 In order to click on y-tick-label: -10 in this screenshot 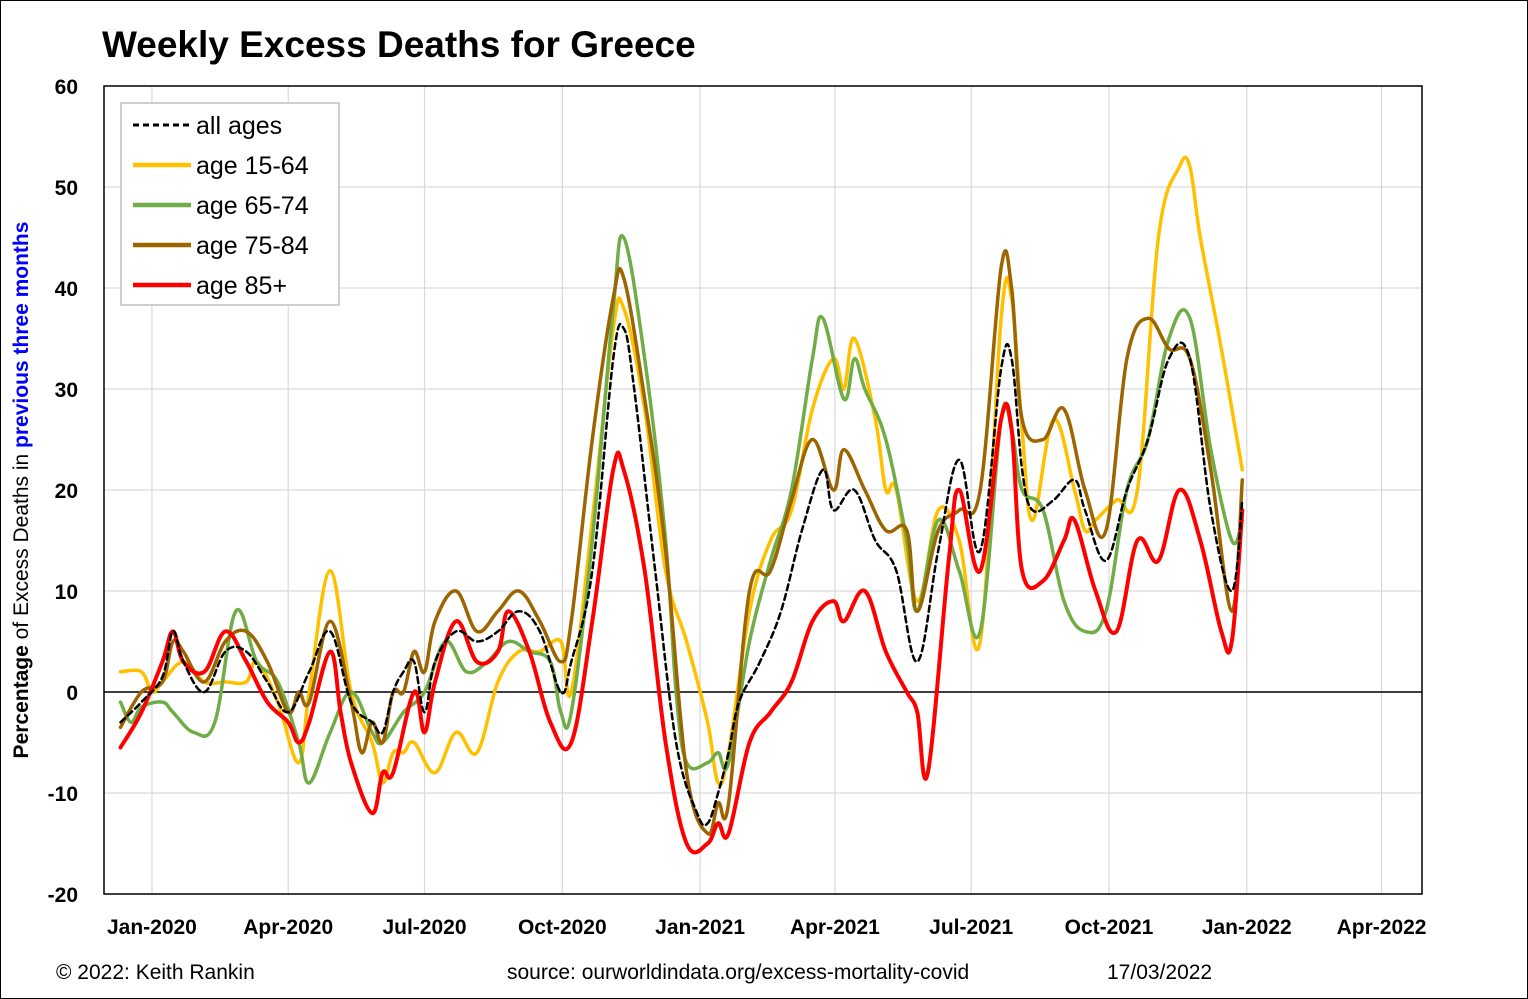, I will do `click(63, 794)`.